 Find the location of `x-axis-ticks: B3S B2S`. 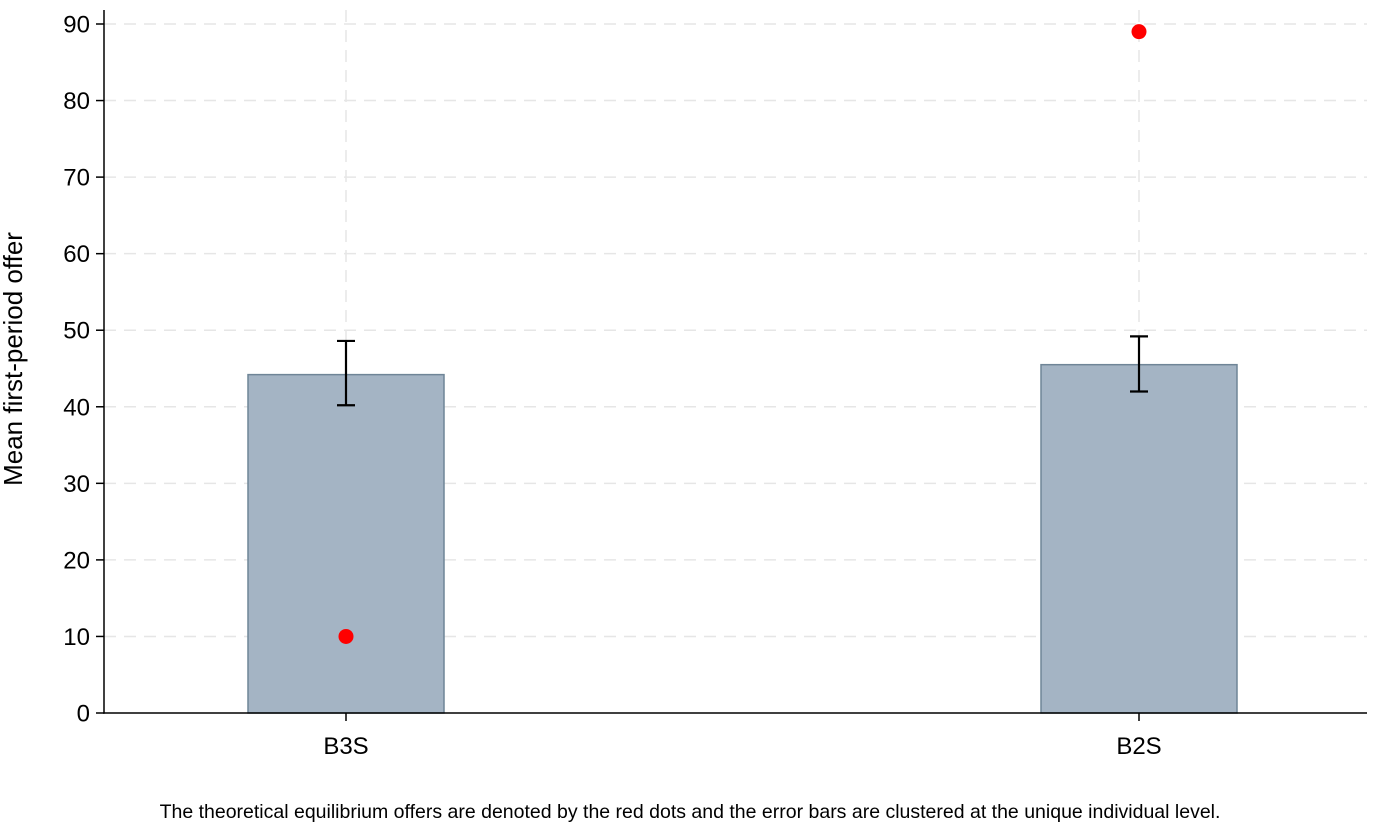

x-axis-ticks: B3S B2S is located at coordinates (742, 736).